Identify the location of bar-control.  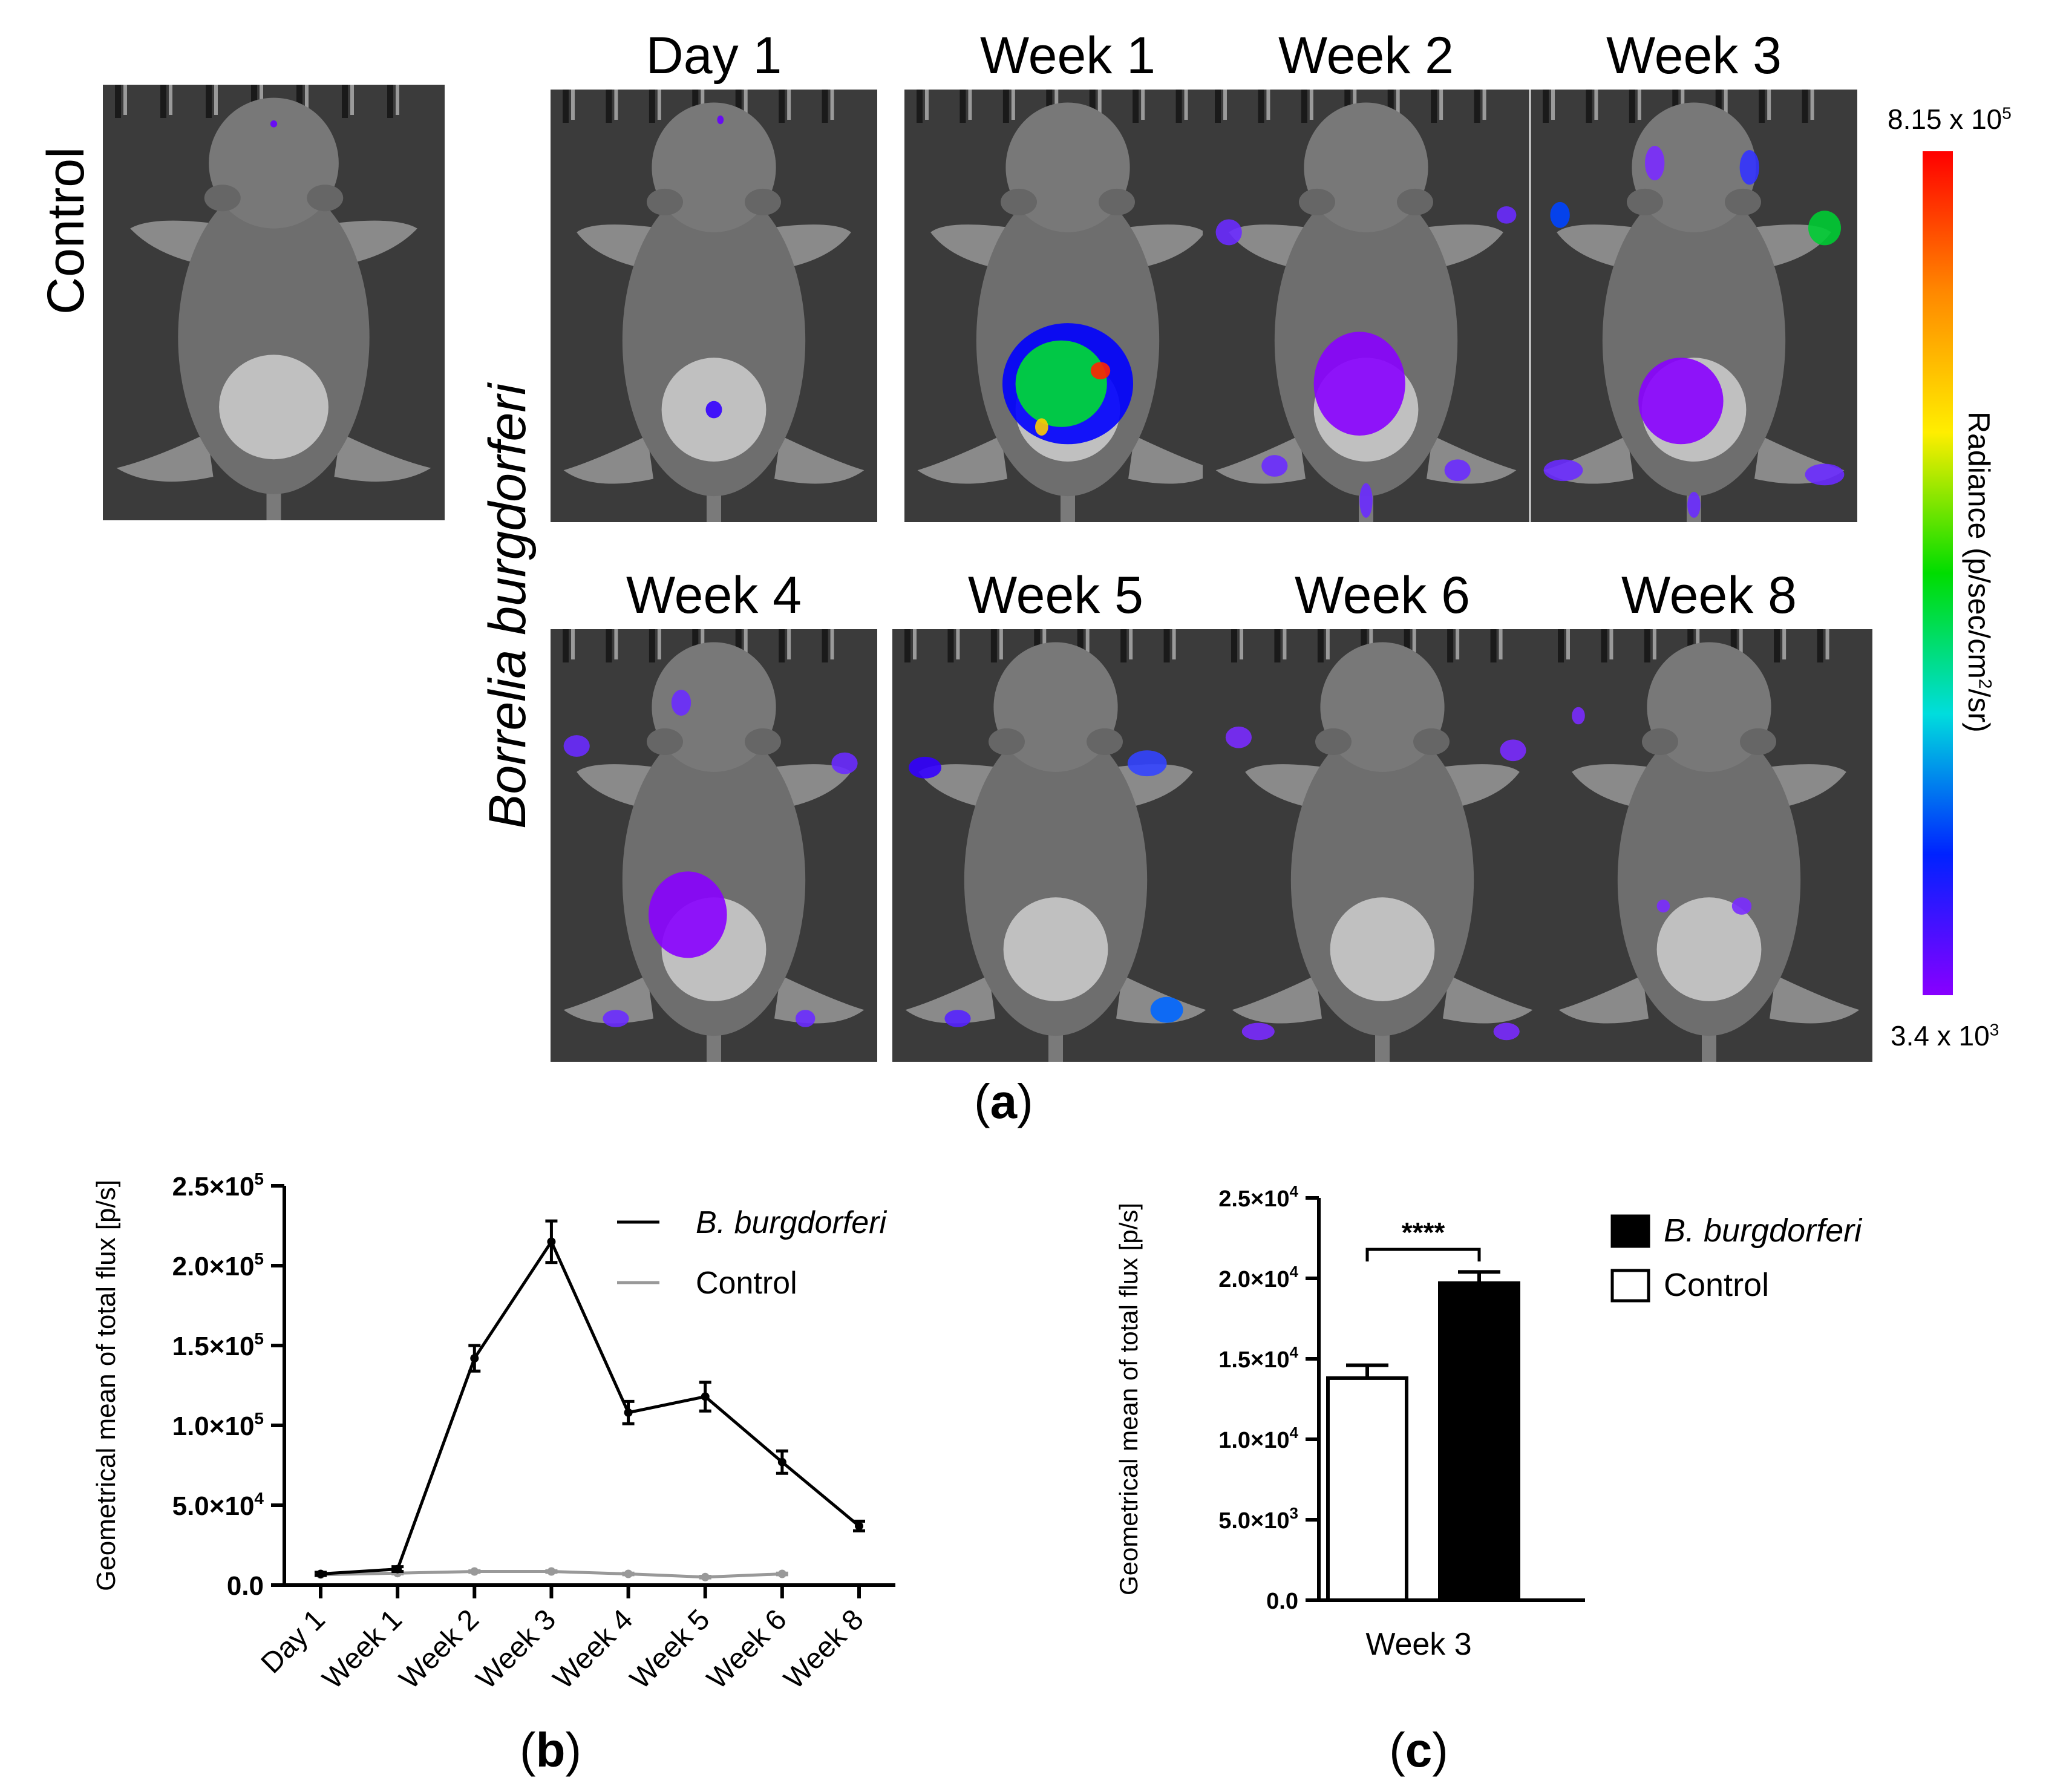
(1367, 1483).